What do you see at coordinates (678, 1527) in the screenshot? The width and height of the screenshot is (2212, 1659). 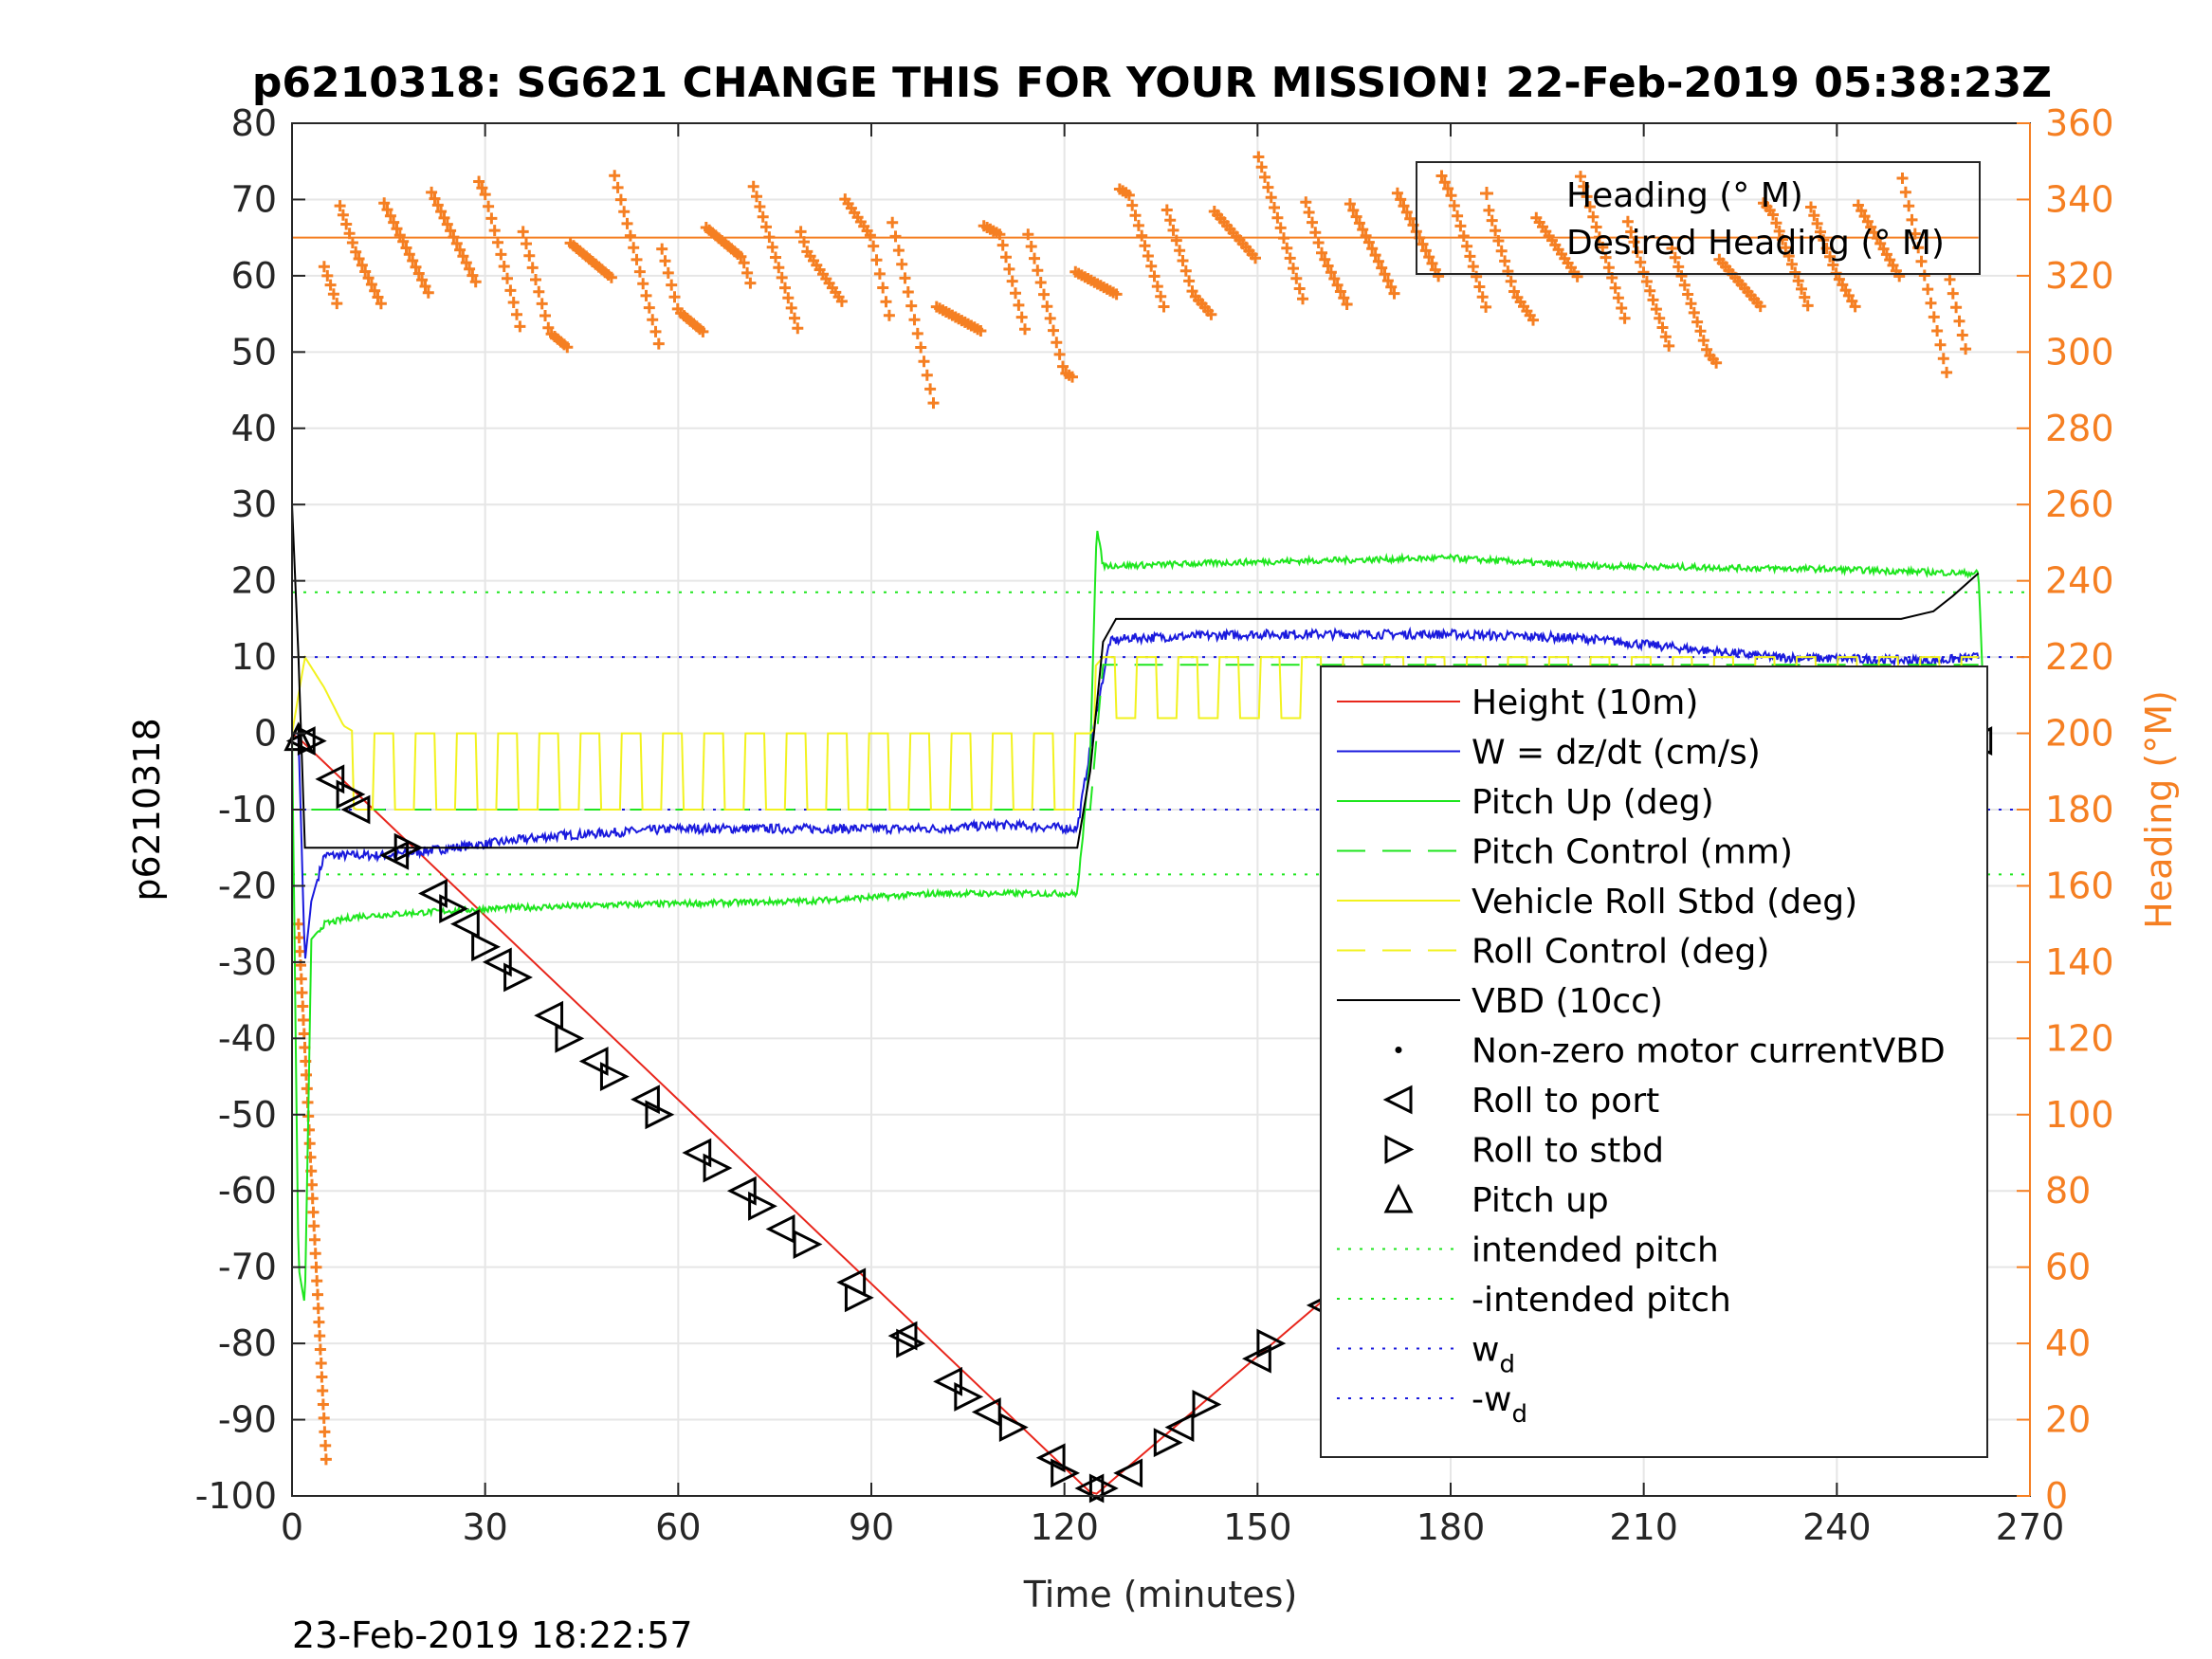 I see `x-tick-label: 60` at bounding box center [678, 1527].